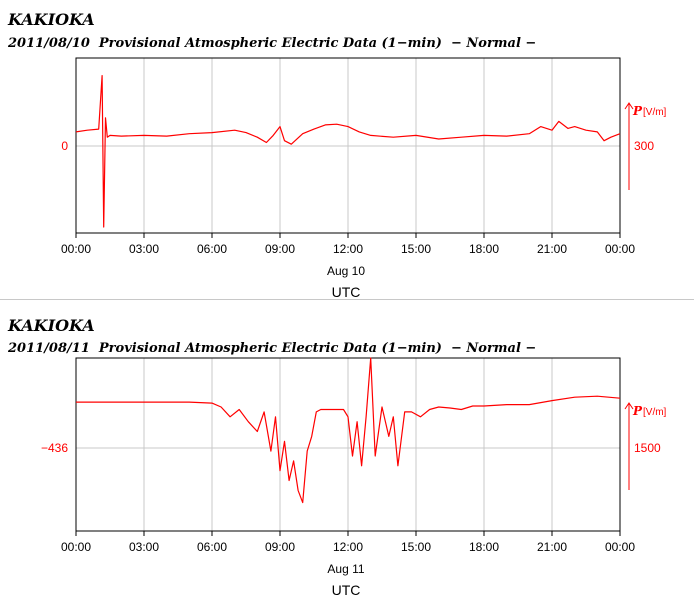  I want to click on scale-value-label: 300, so click(644, 146).